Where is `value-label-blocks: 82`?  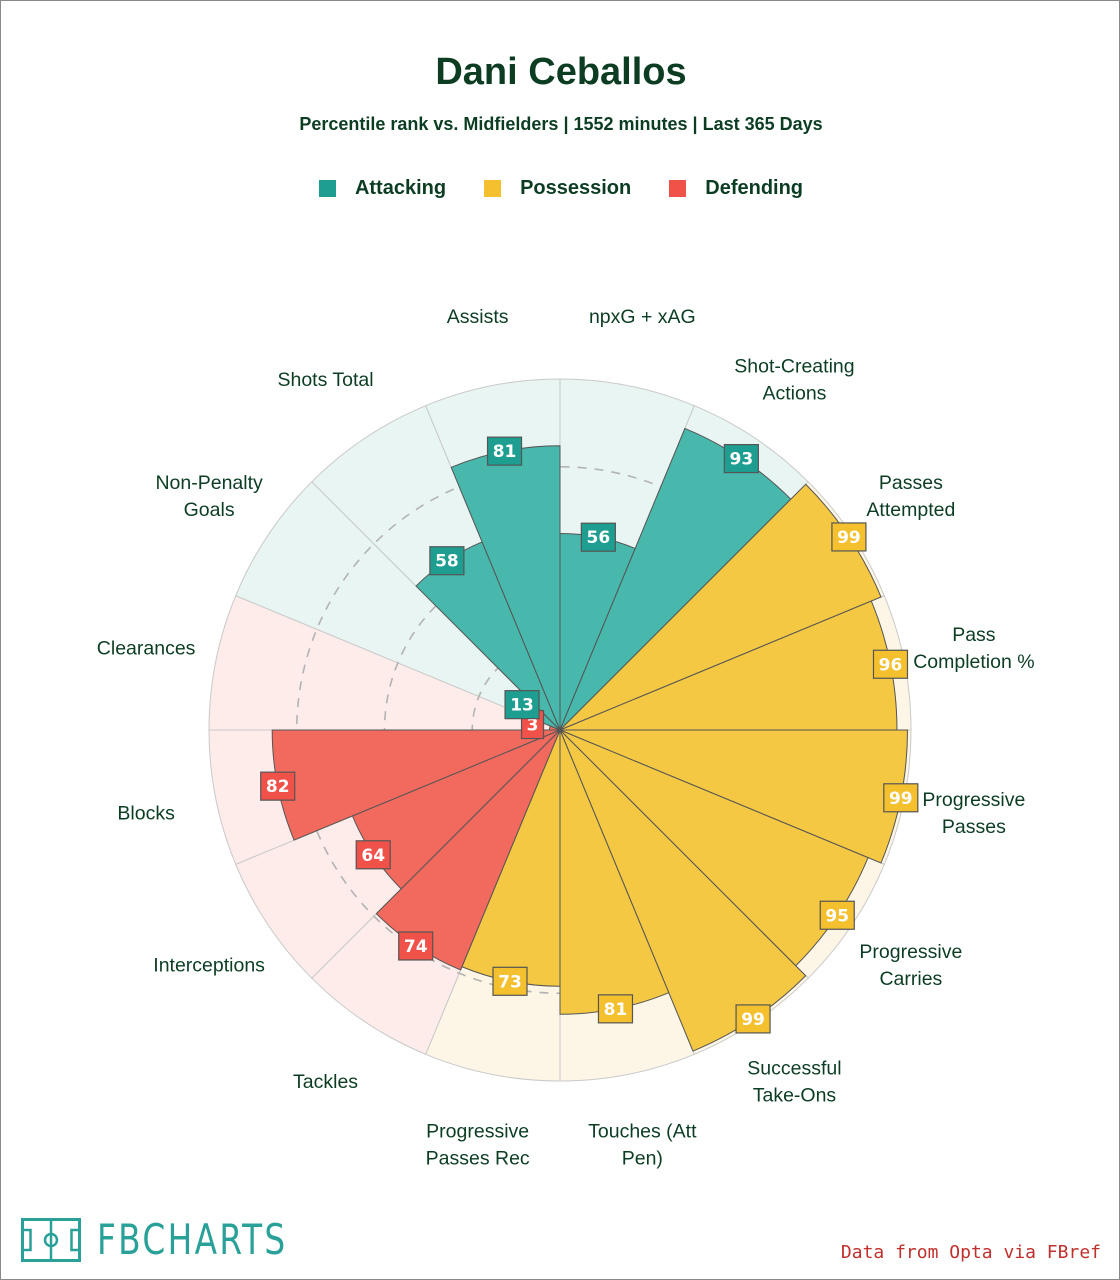
value-label-blocks: 82 is located at coordinates (278, 787).